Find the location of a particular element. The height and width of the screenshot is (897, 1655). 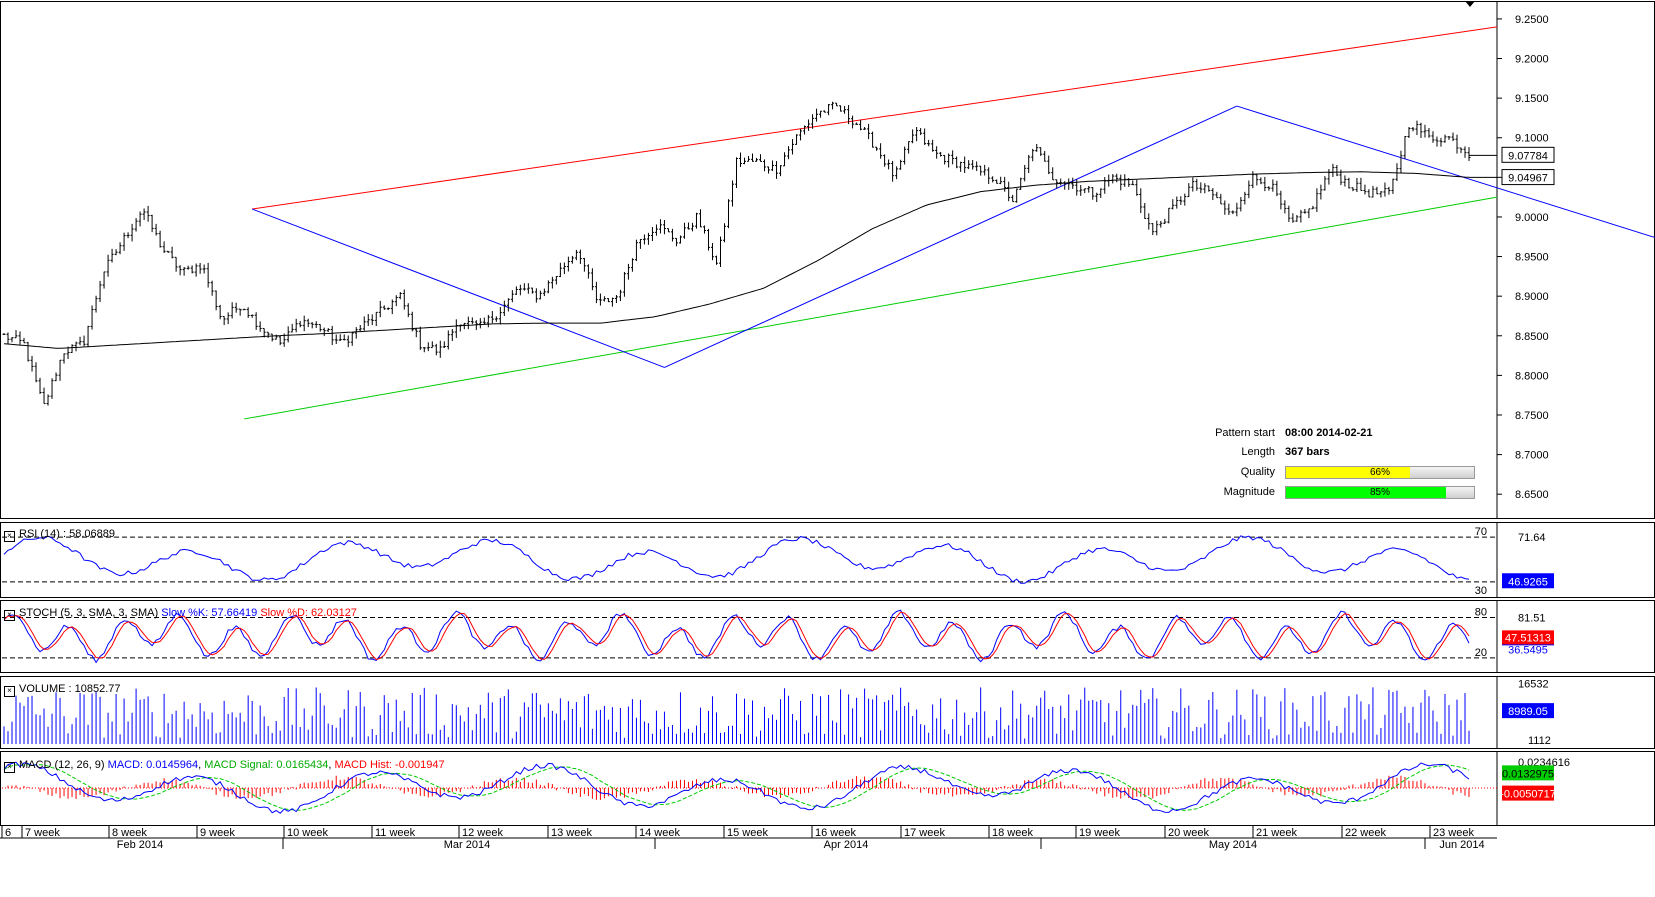

macd-signal-label: MACD Signal: 0.0165434 is located at coordinates (266, 765).